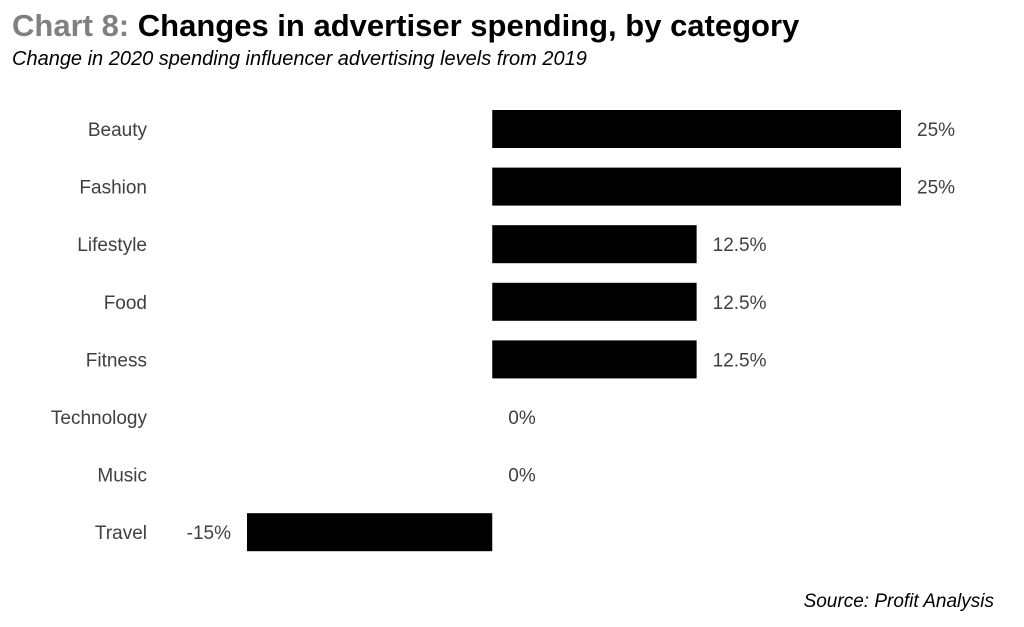  Describe the element at coordinates (118, 130) in the screenshot. I see `category-label-beauty: Beauty` at that location.